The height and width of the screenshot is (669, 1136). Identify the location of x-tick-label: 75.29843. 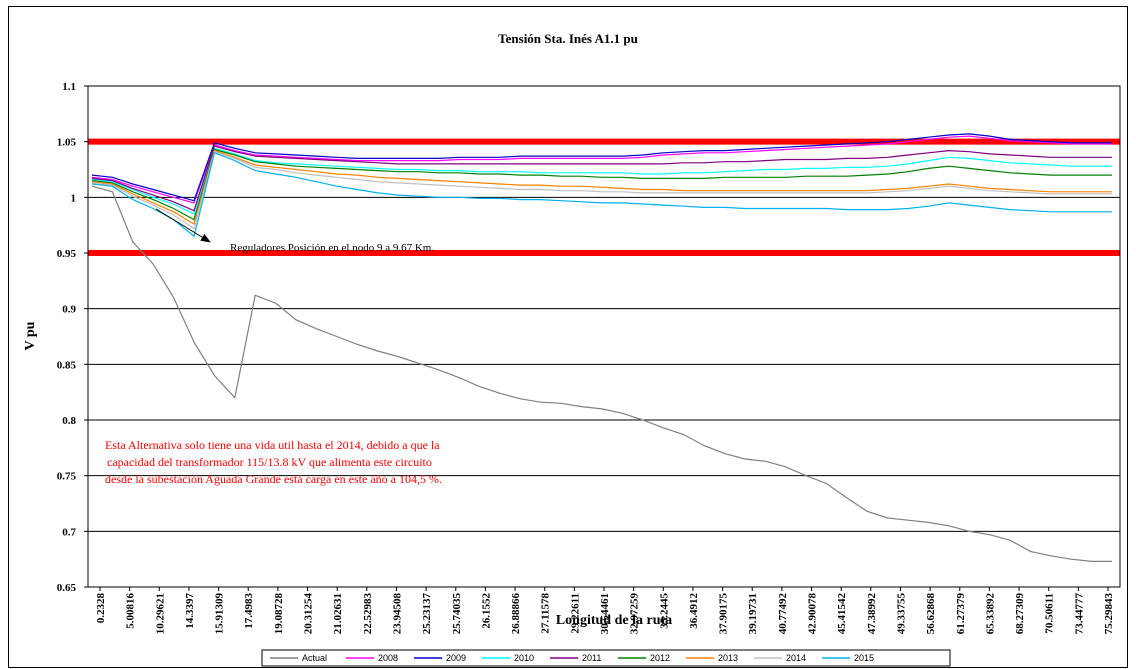
(1109, 614).